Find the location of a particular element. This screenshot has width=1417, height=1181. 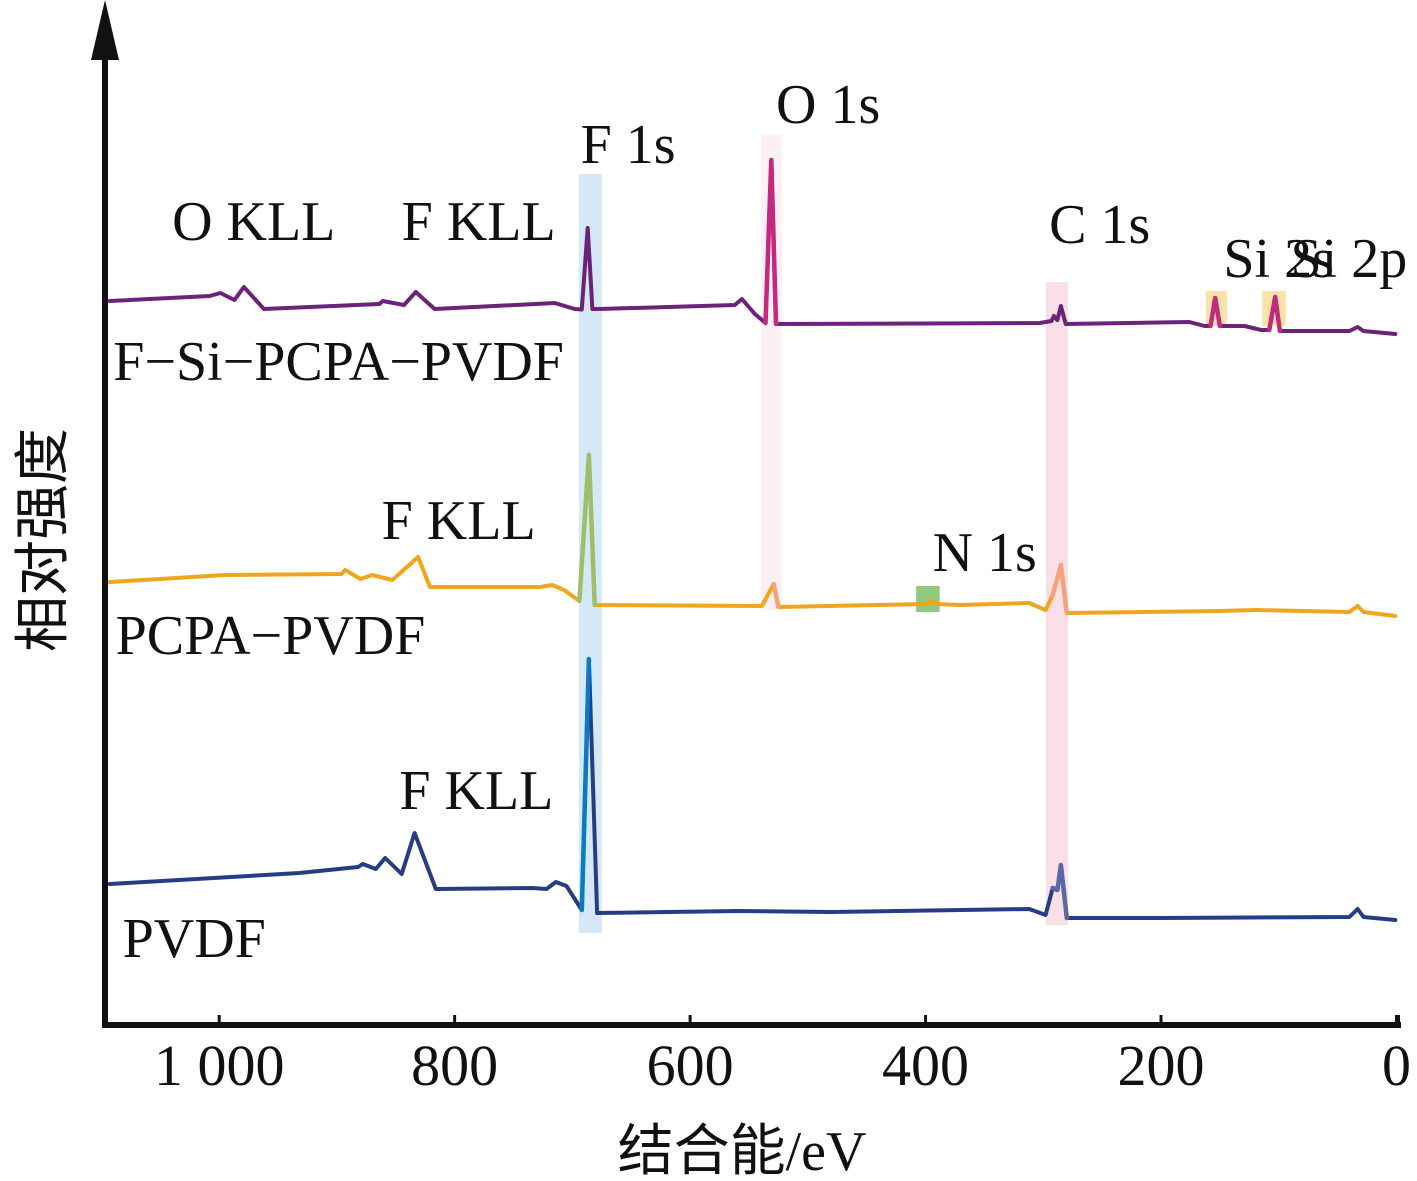

peak-label-c-1s: C 1s is located at coordinates (1099, 225).